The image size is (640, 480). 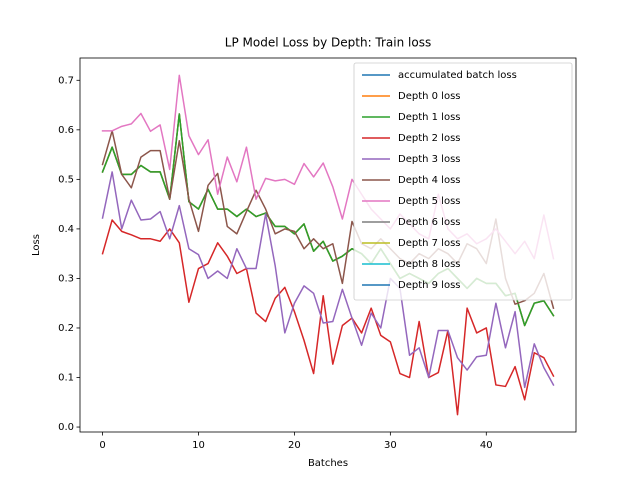 I want to click on y-tick-label: 0.5, so click(x=66, y=179).